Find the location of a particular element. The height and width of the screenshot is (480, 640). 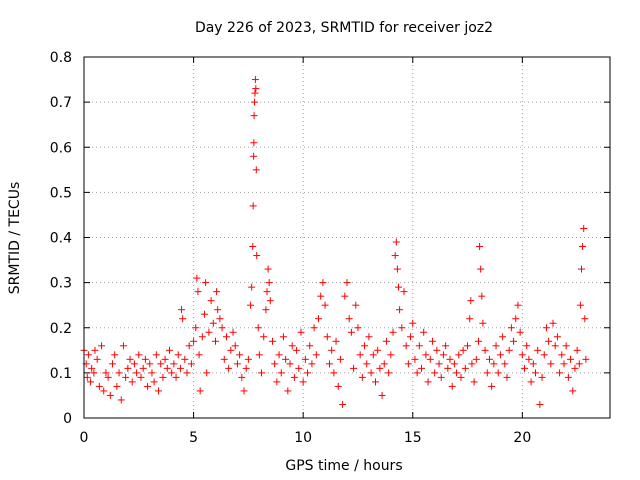

x-axis-label: GPS time / hours is located at coordinates (343, 466).